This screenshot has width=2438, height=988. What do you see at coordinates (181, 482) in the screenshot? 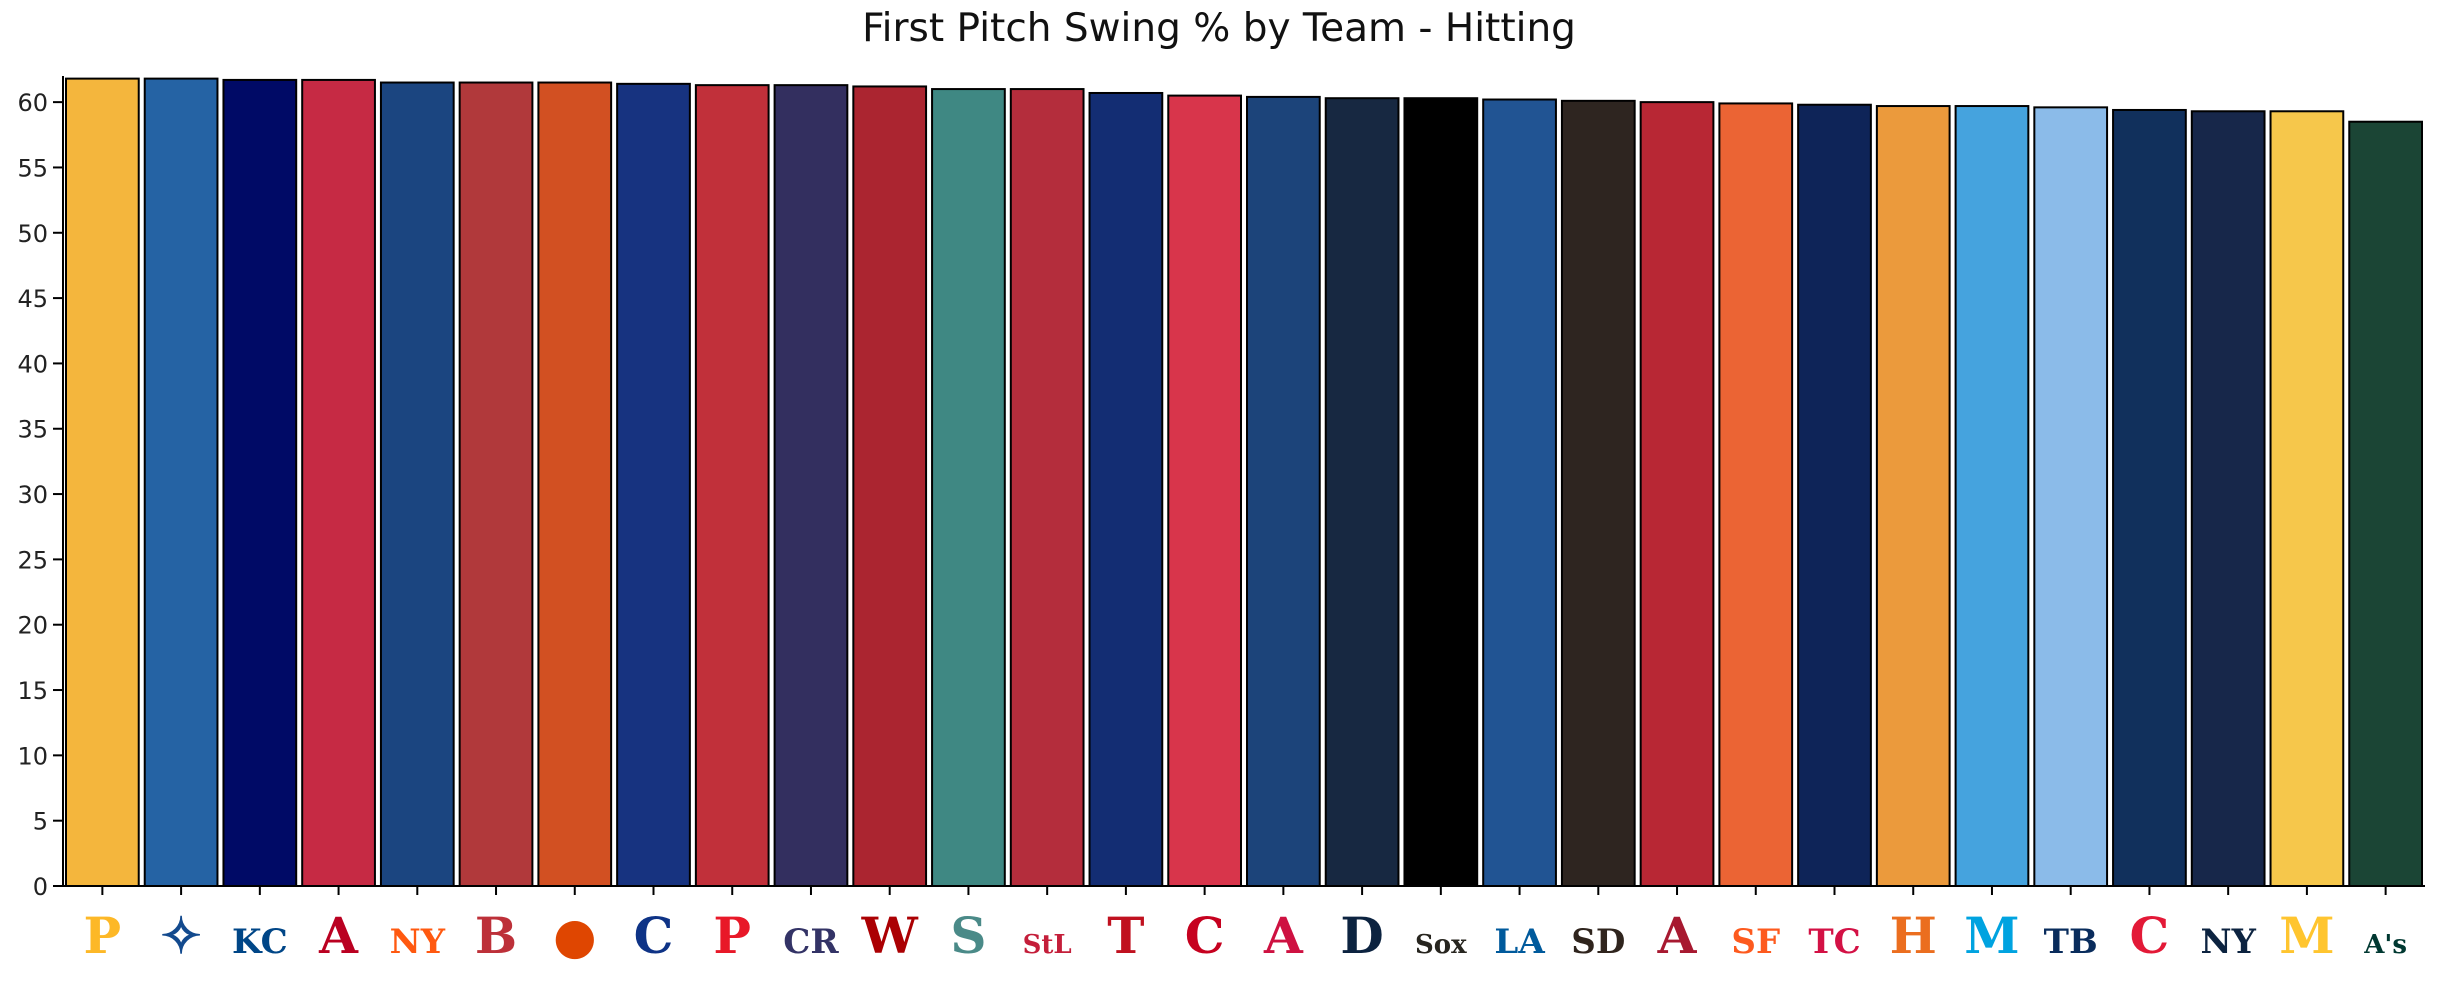
I see `bar: Blue Jays: 61.8` at bounding box center [181, 482].